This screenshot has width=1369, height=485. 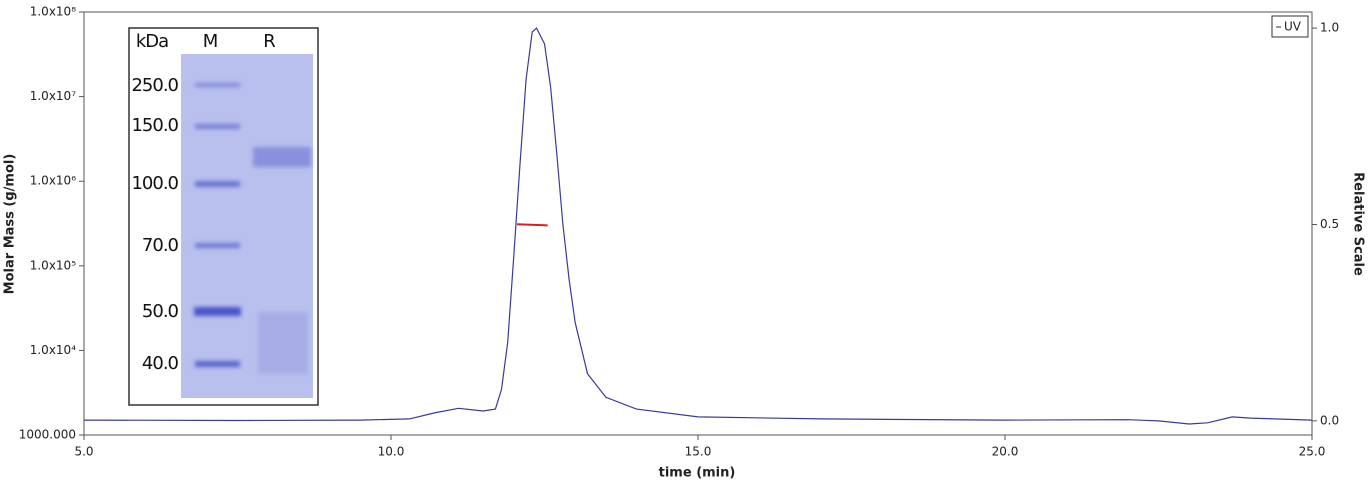 What do you see at coordinates (160, 363) in the screenshot?
I see `gel-marker: 40.0` at bounding box center [160, 363].